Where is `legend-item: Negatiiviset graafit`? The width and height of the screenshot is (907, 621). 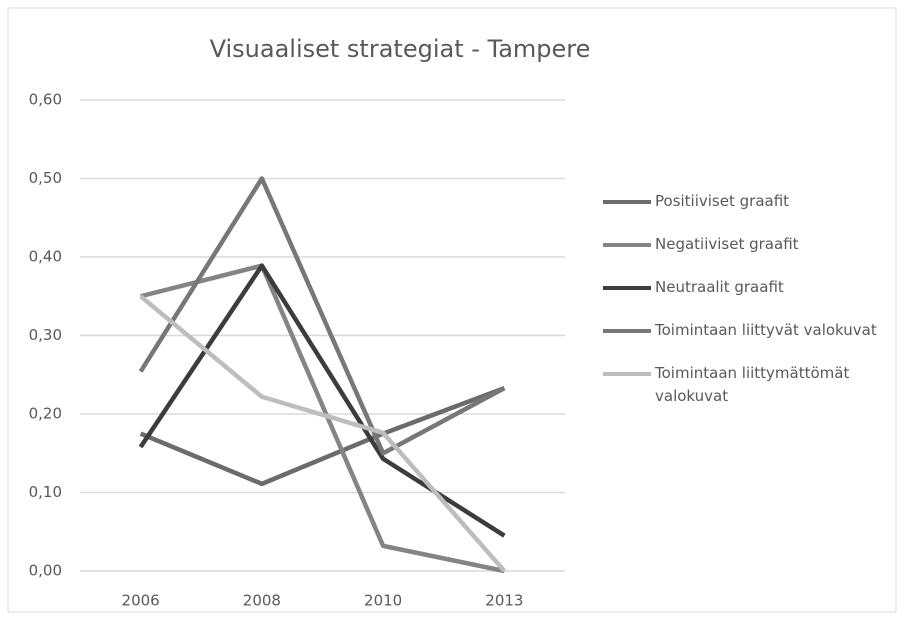 legend-item: Negatiiviset graafit is located at coordinates (749, 244).